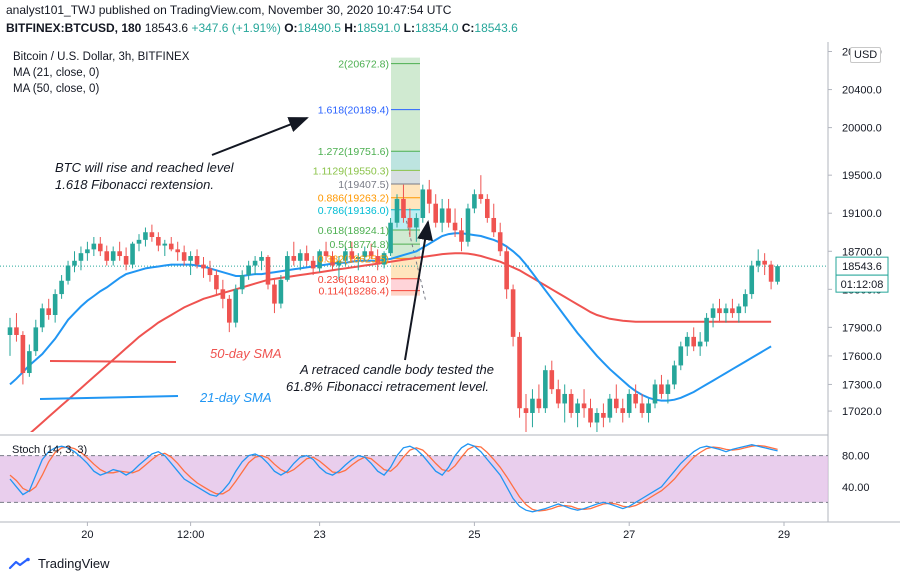 Image resolution: width=900 pixels, height=581 pixels. What do you see at coordinates (101, 57) in the screenshot?
I see `chart-legend-title: Bitcoin / U.S. Dollar, 3h, BITFINEX` at bounding box center [101, 57].